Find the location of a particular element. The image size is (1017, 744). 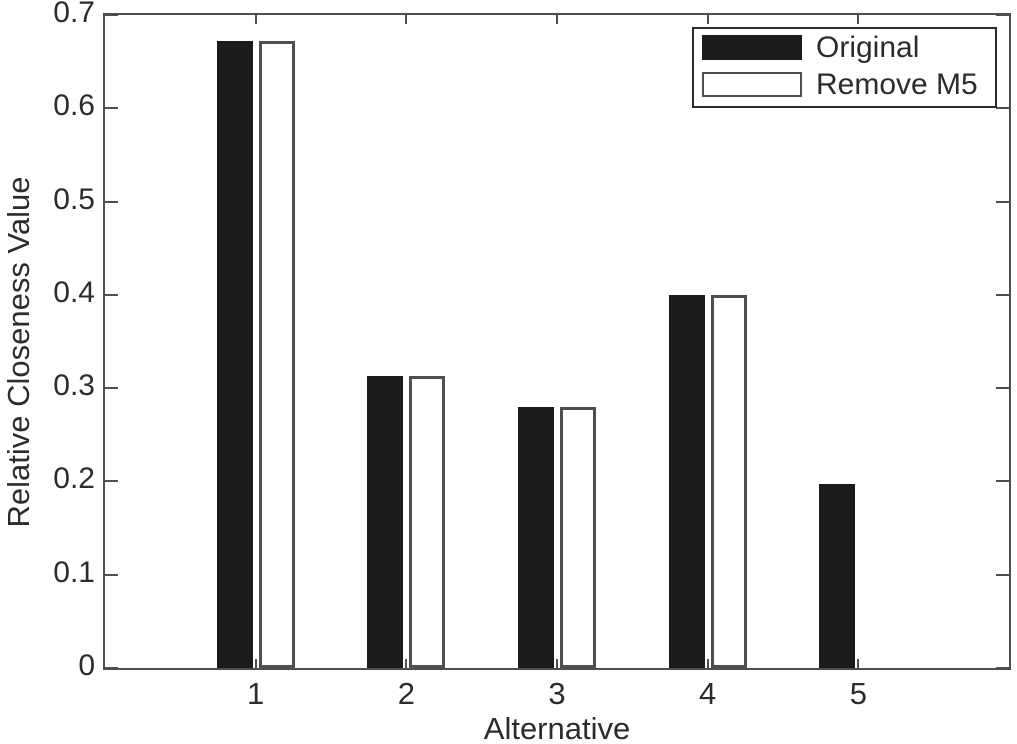

x-tick-label: 3 is located at coordinates (557, 693).